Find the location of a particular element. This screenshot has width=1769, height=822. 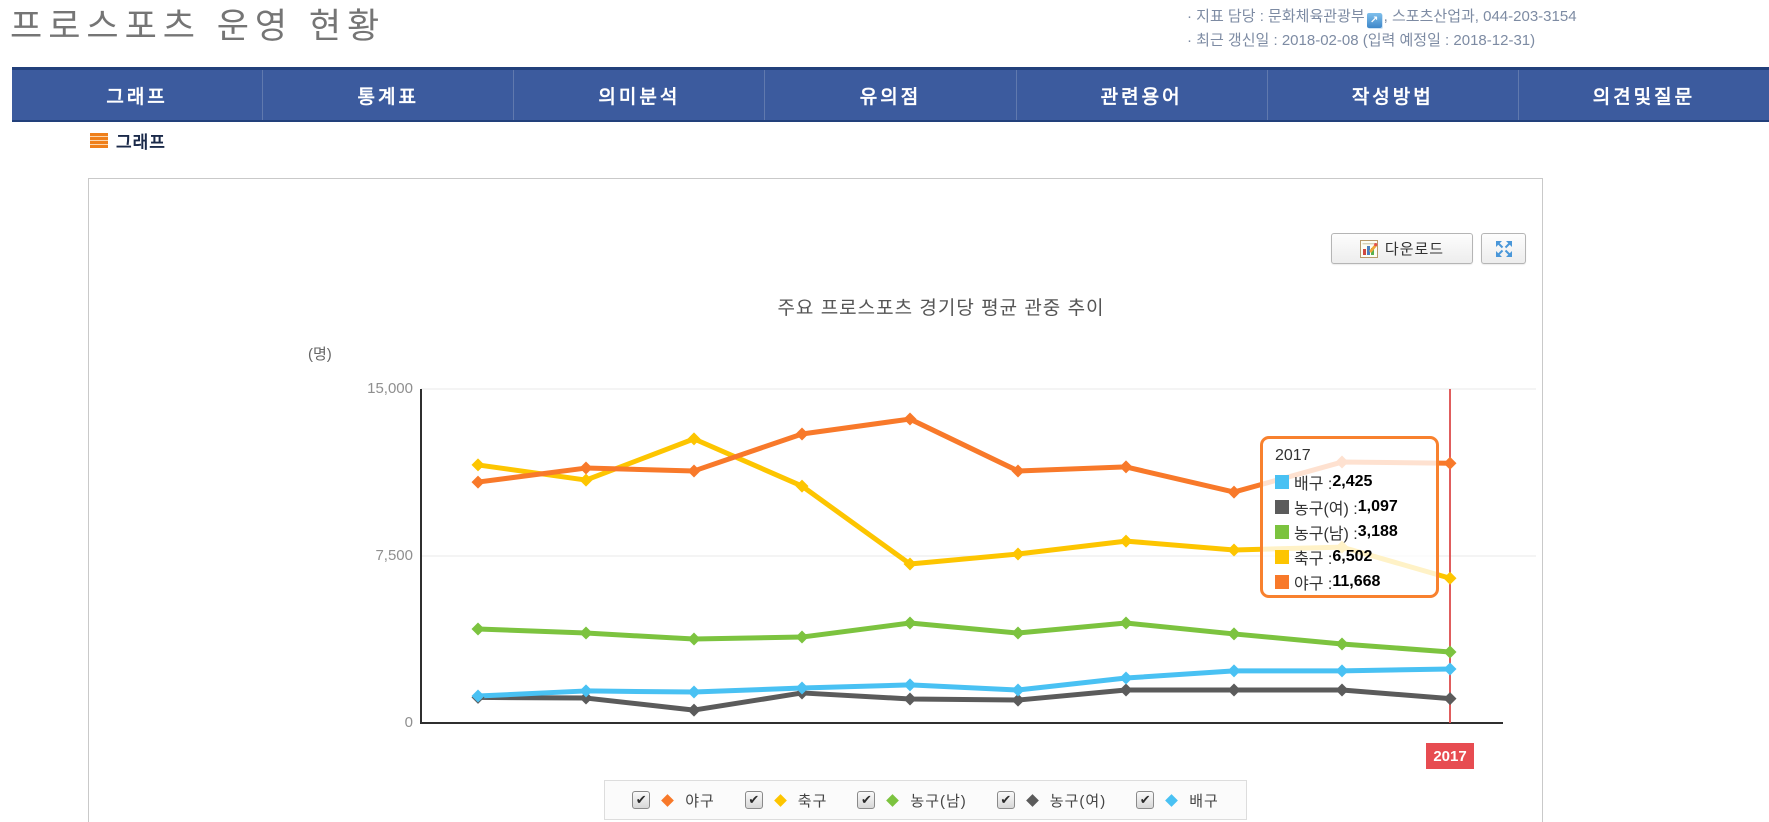

tooltip-value: 3,188 is located at coordinates (1377, 531).